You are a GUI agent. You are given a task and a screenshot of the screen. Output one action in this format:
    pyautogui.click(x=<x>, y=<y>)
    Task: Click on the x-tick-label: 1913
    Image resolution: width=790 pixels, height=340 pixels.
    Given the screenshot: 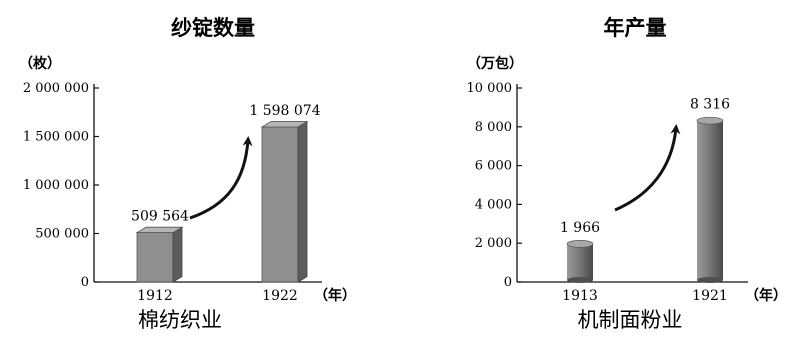 What is the action you would take?
    pyautogui.click(x=580, y=296)
    